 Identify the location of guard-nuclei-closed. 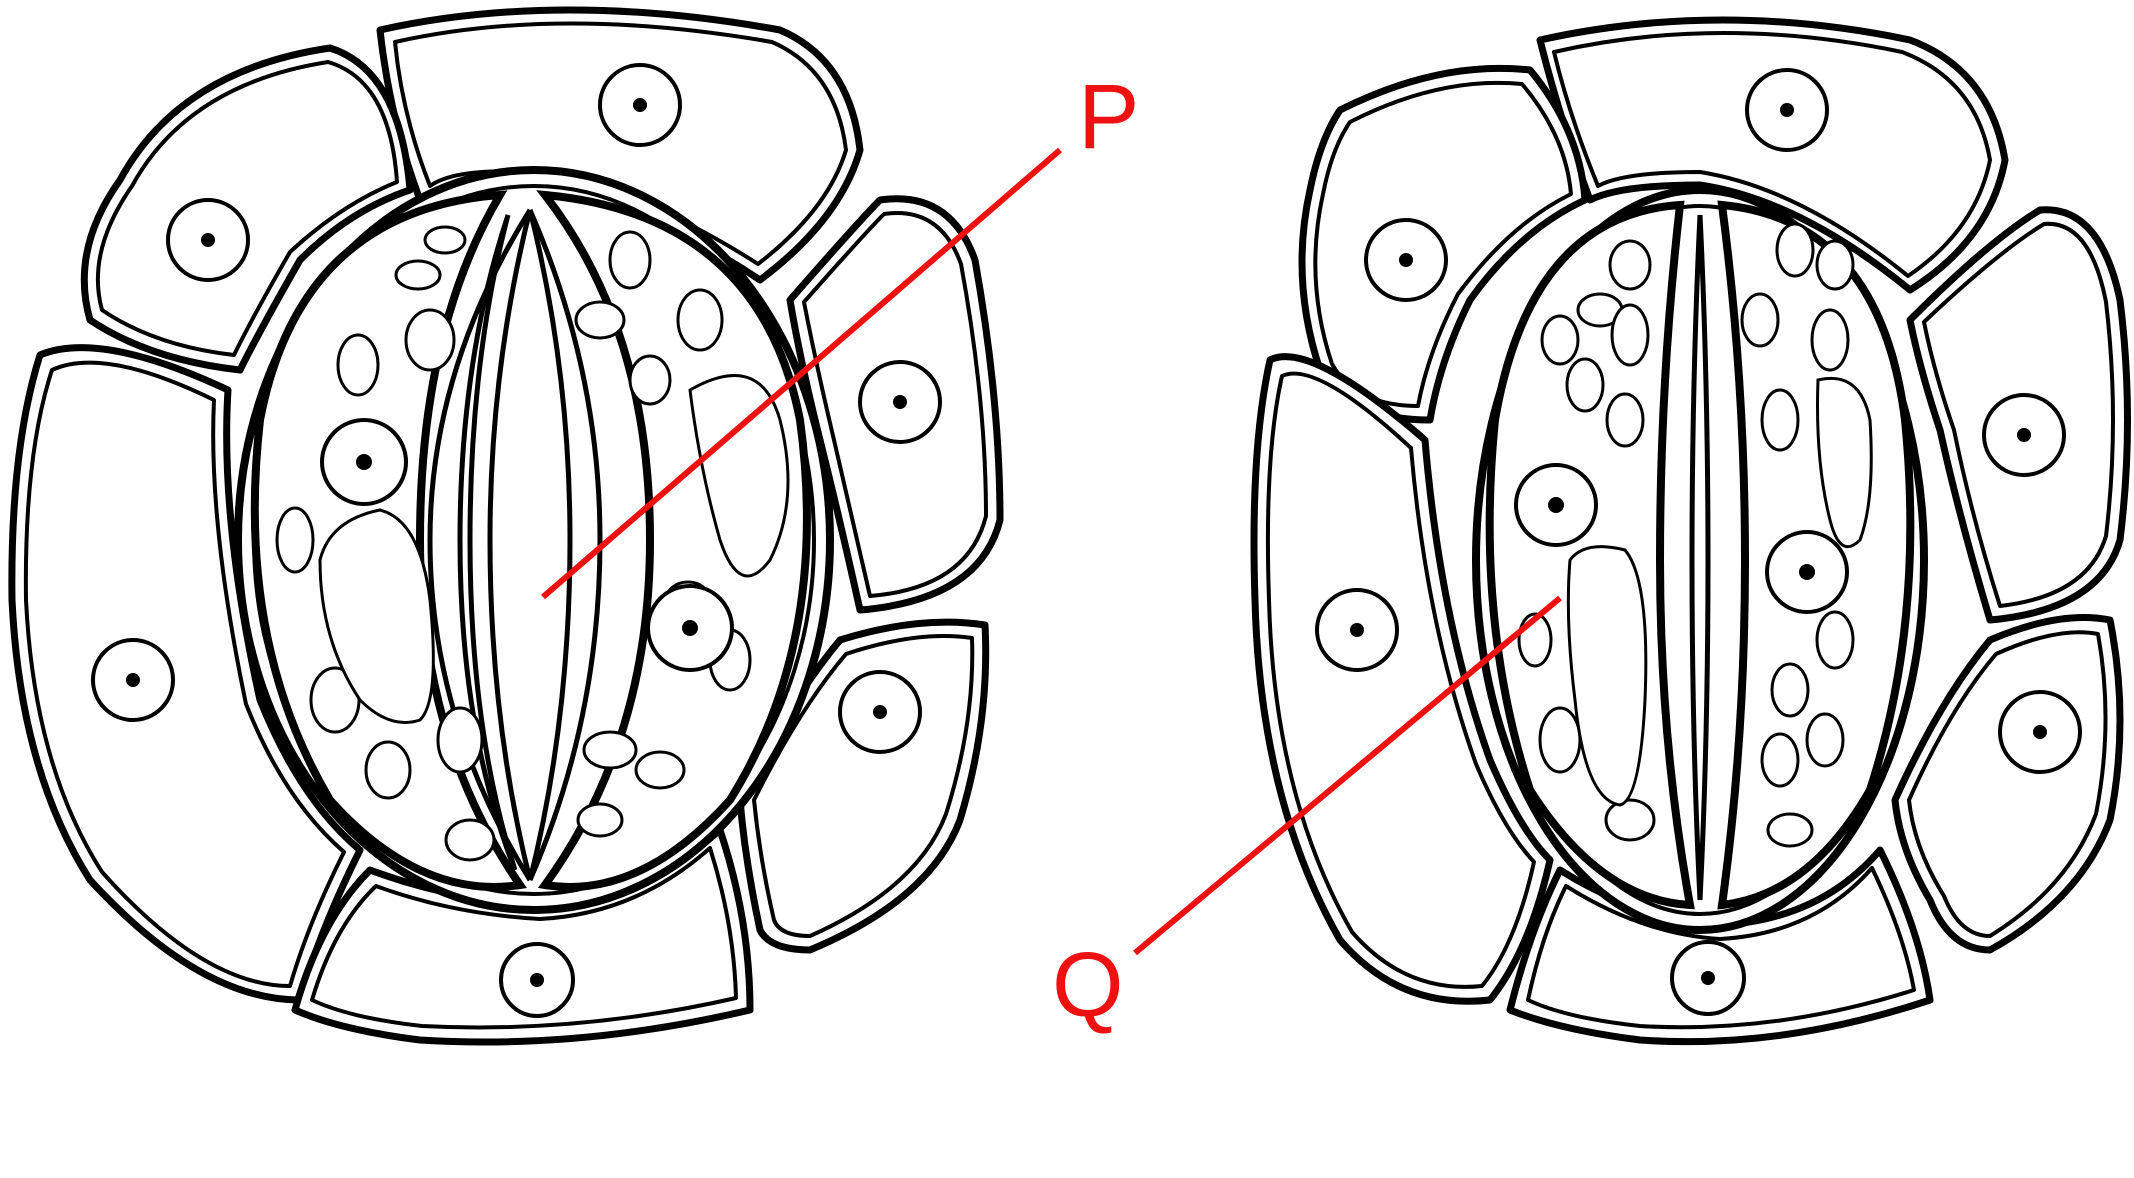
(1681, 538).